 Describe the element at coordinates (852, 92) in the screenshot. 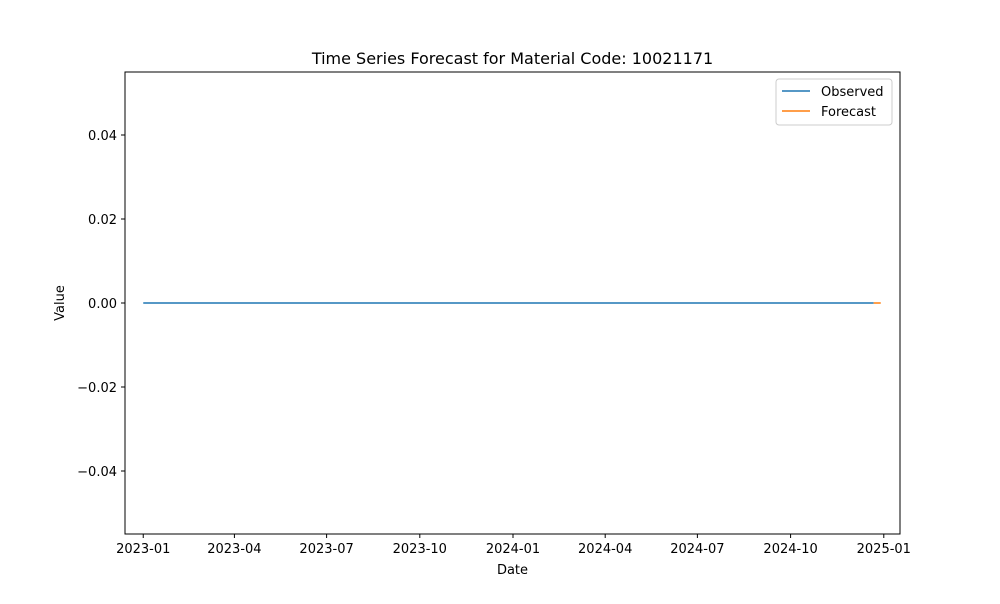

I see `legend-label-observed: Observed` at that location.